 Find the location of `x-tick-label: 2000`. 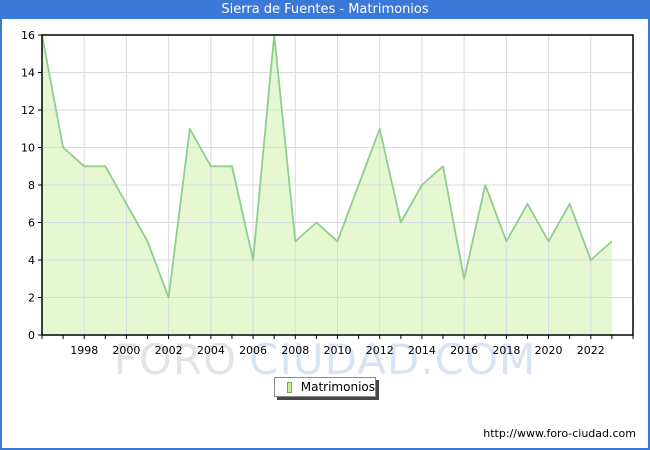

x-tick-label: 2000 is located at coordinates (126, 350).